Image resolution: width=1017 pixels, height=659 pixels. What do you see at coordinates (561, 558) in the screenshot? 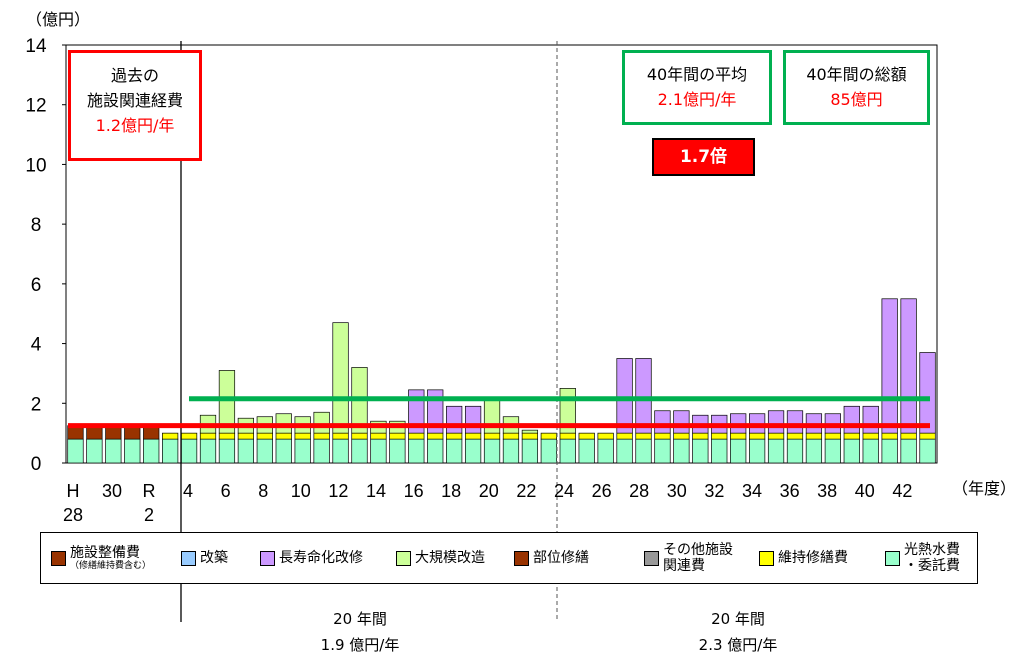
I see `legend-label: 部位修繕` at bounding box center [561, 558].